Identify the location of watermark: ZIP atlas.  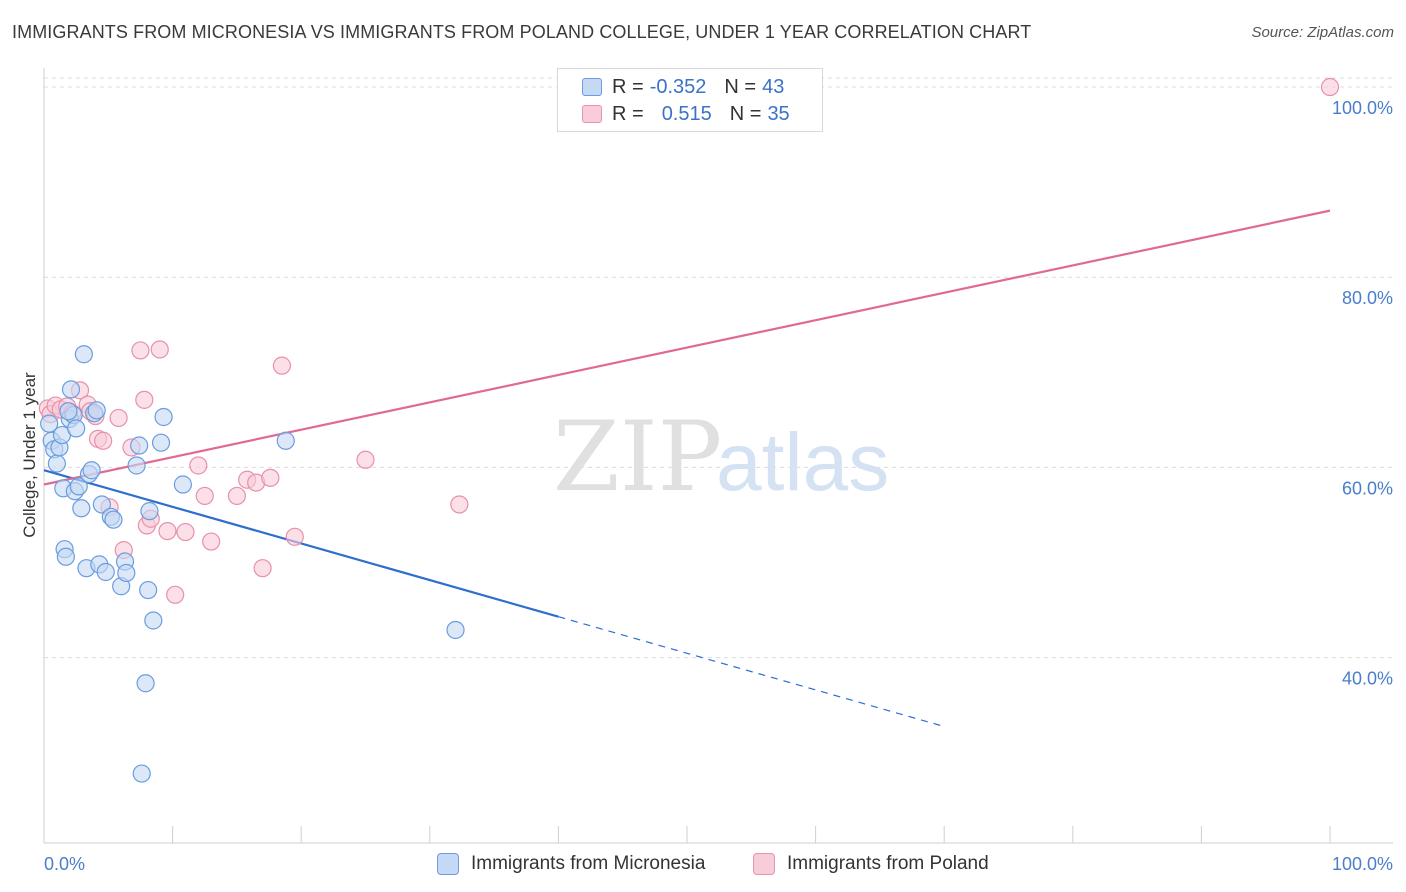
(721, 457).